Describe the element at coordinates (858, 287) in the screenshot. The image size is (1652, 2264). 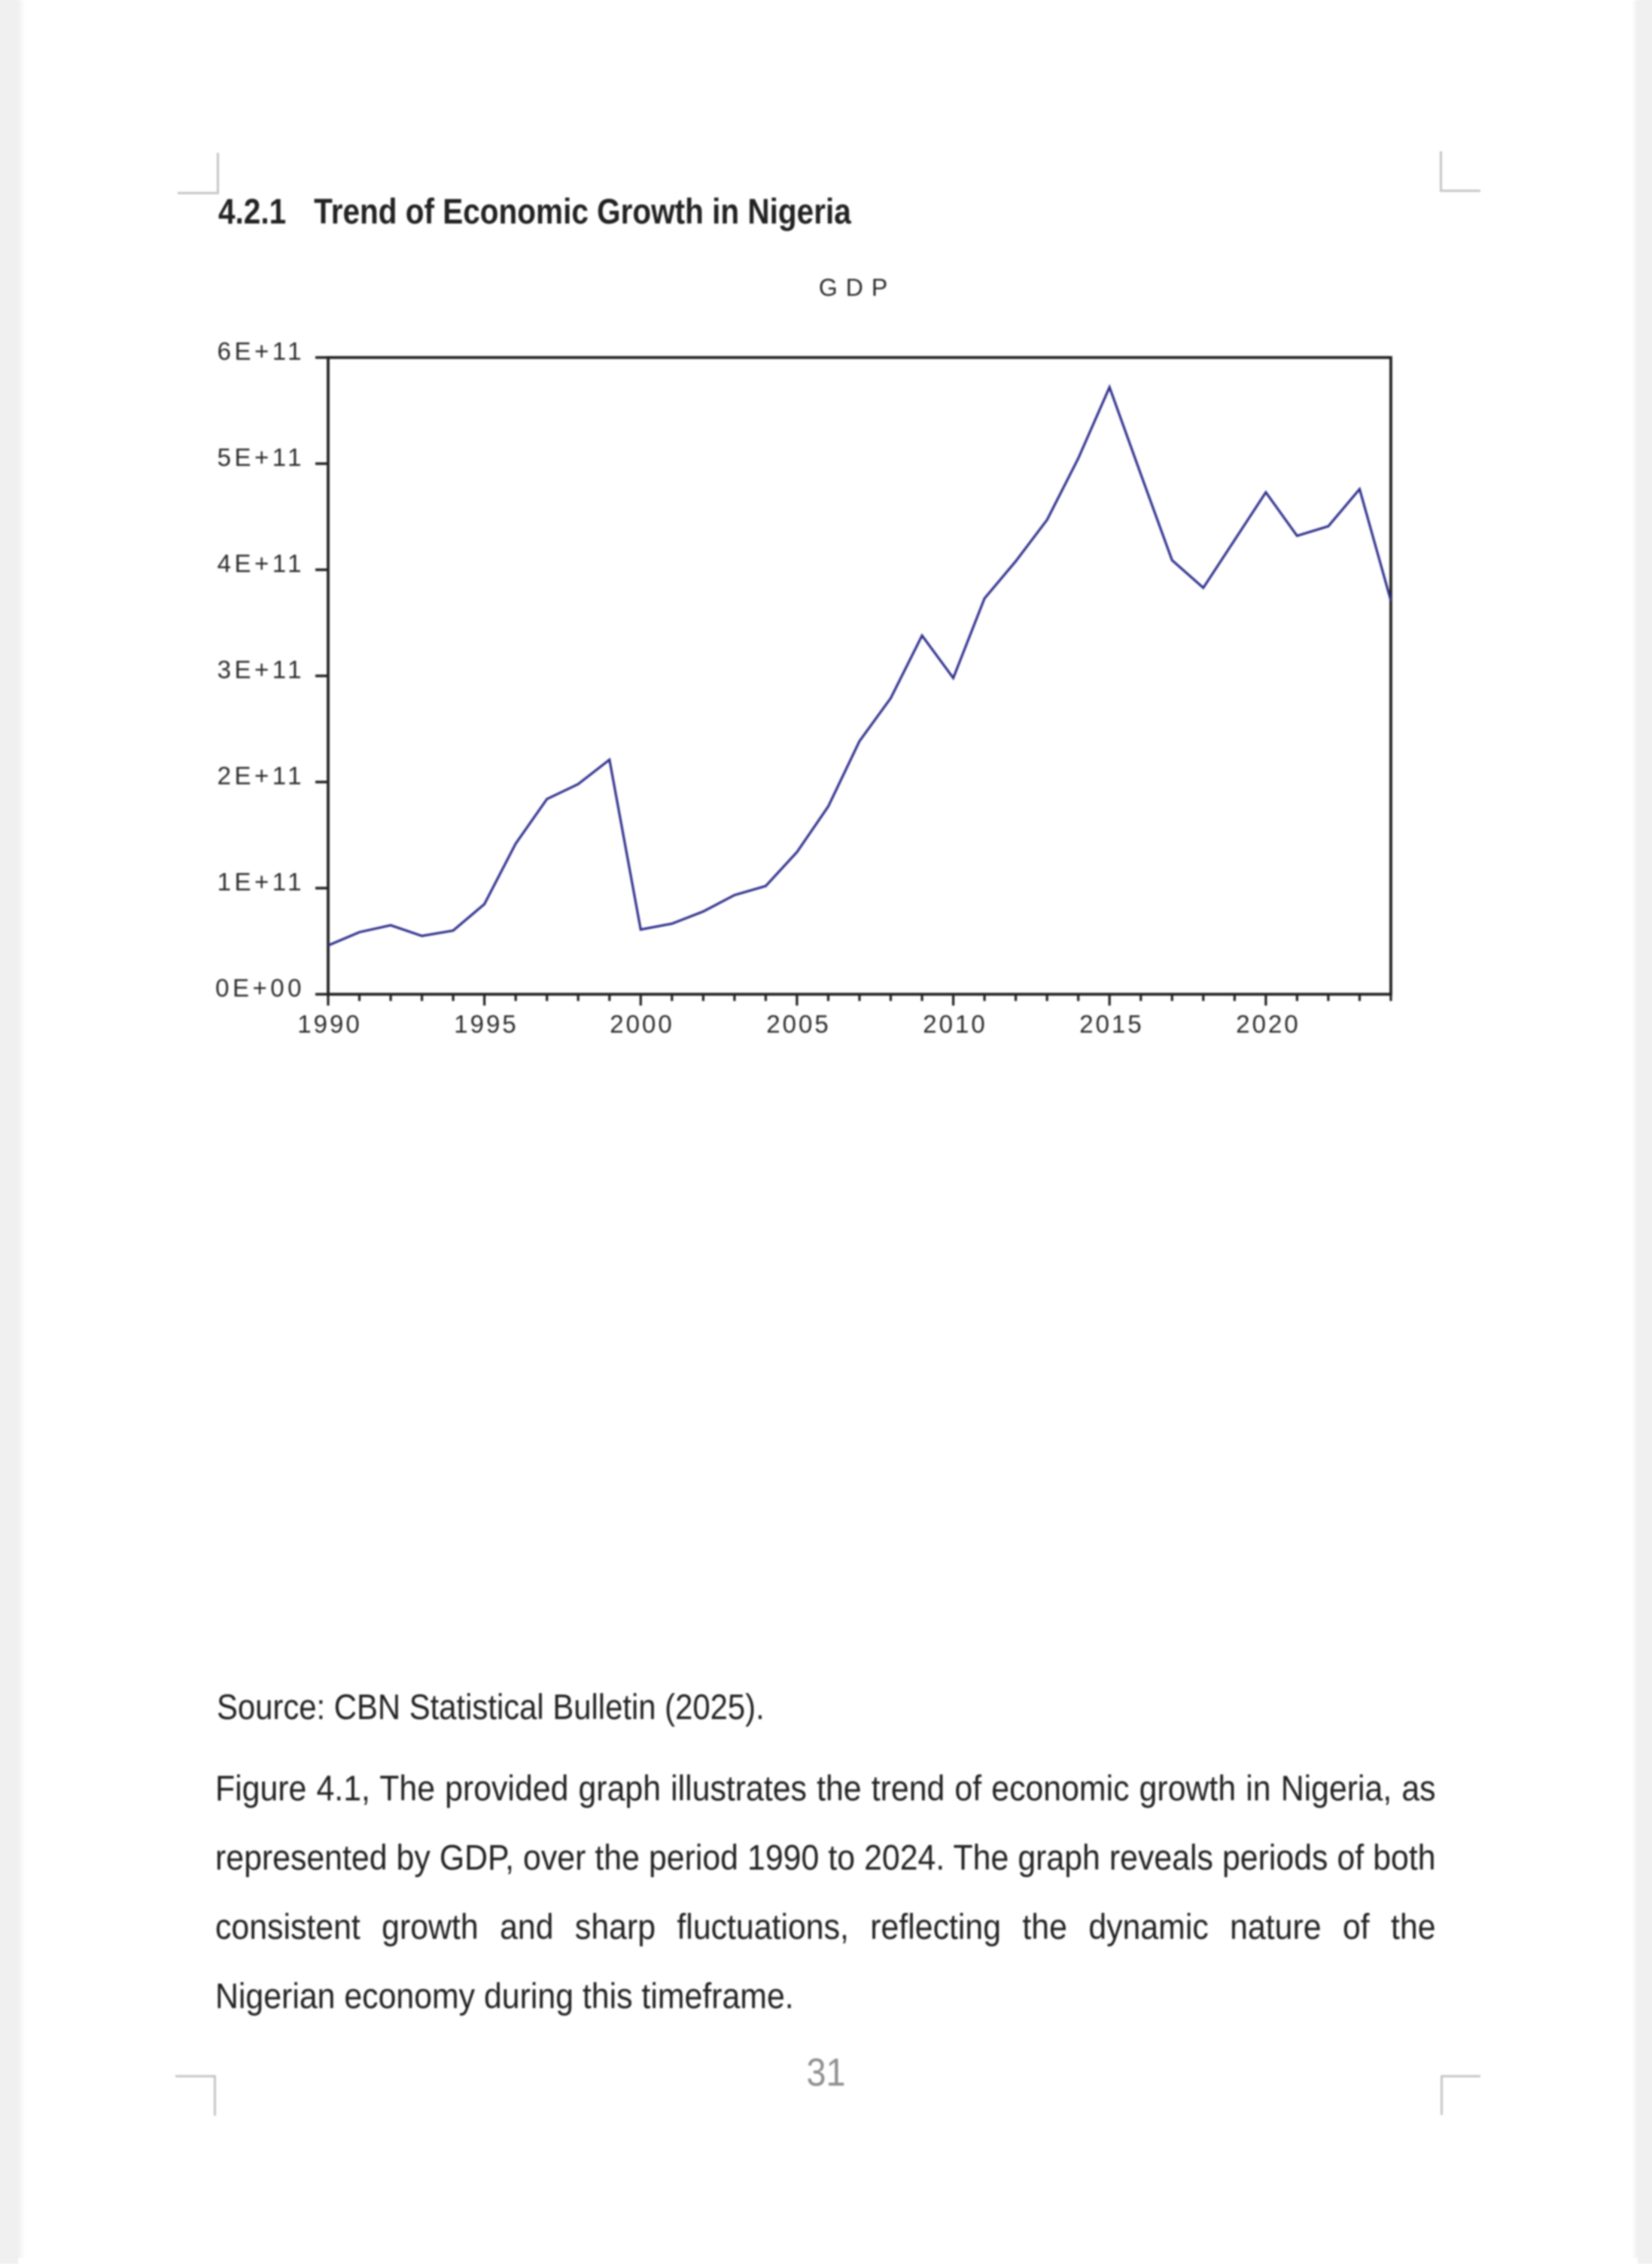
I see `svg-text: GDP` at that location.